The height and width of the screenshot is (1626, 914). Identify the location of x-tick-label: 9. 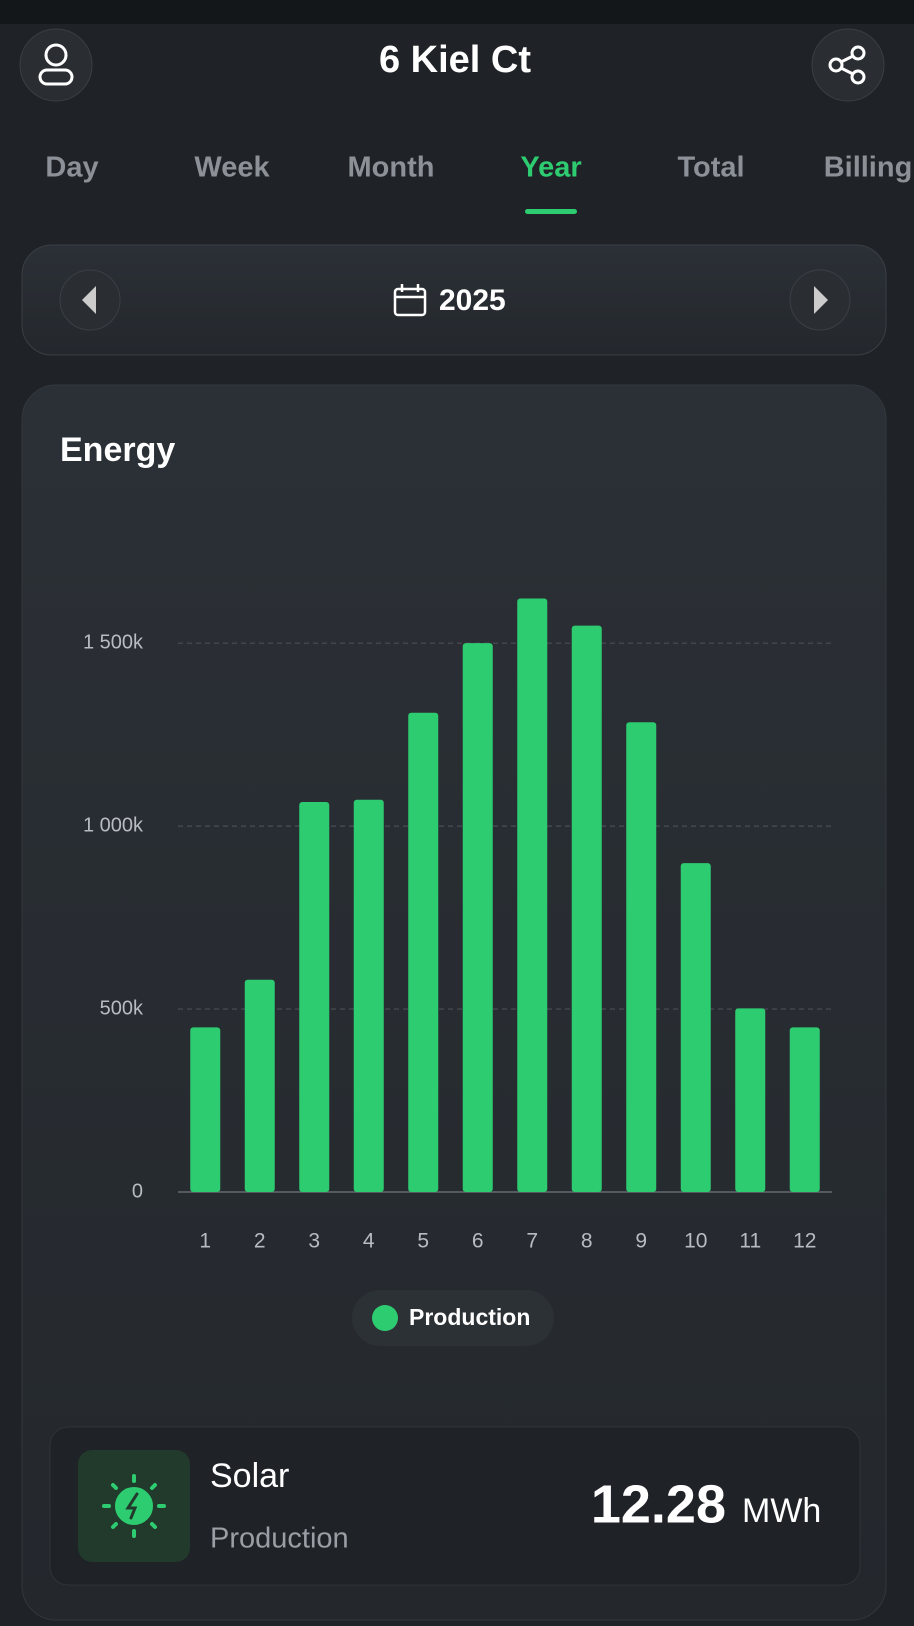
(641, 1241).